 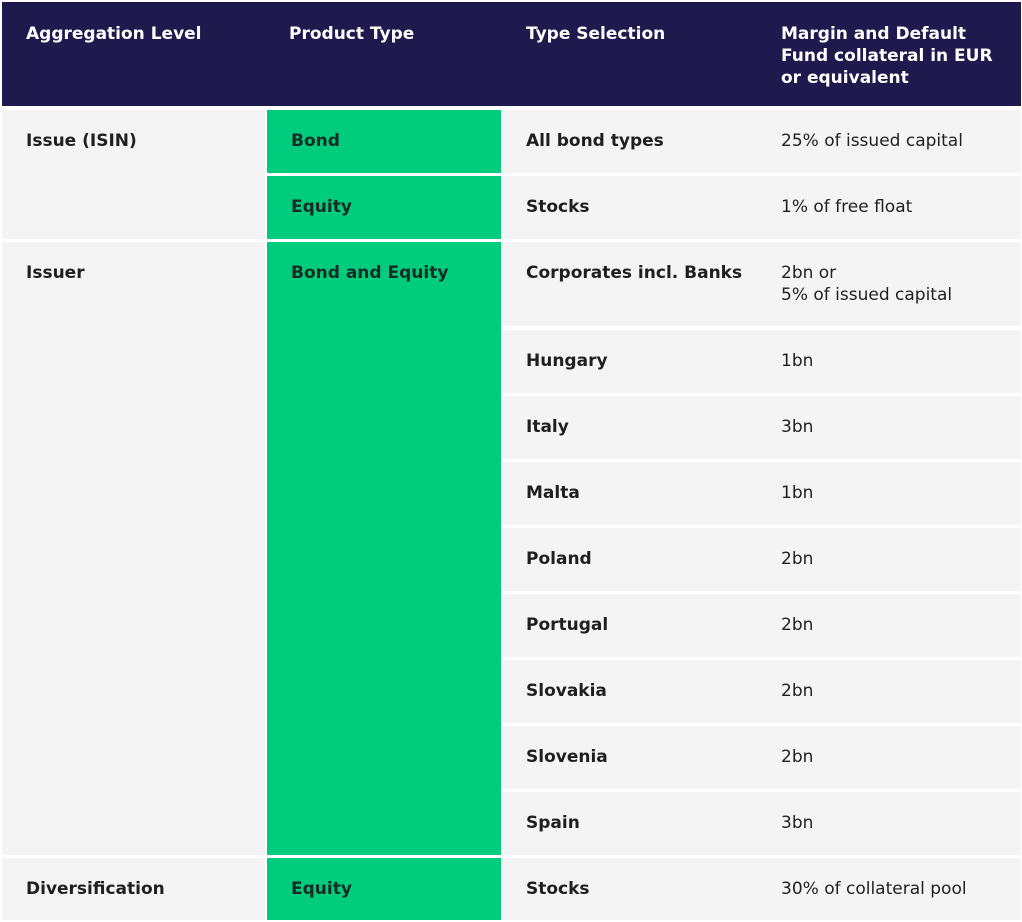 I want to click on aggregation-level-issue-isin: Issue (ISIN), so click(x=133, y=174).